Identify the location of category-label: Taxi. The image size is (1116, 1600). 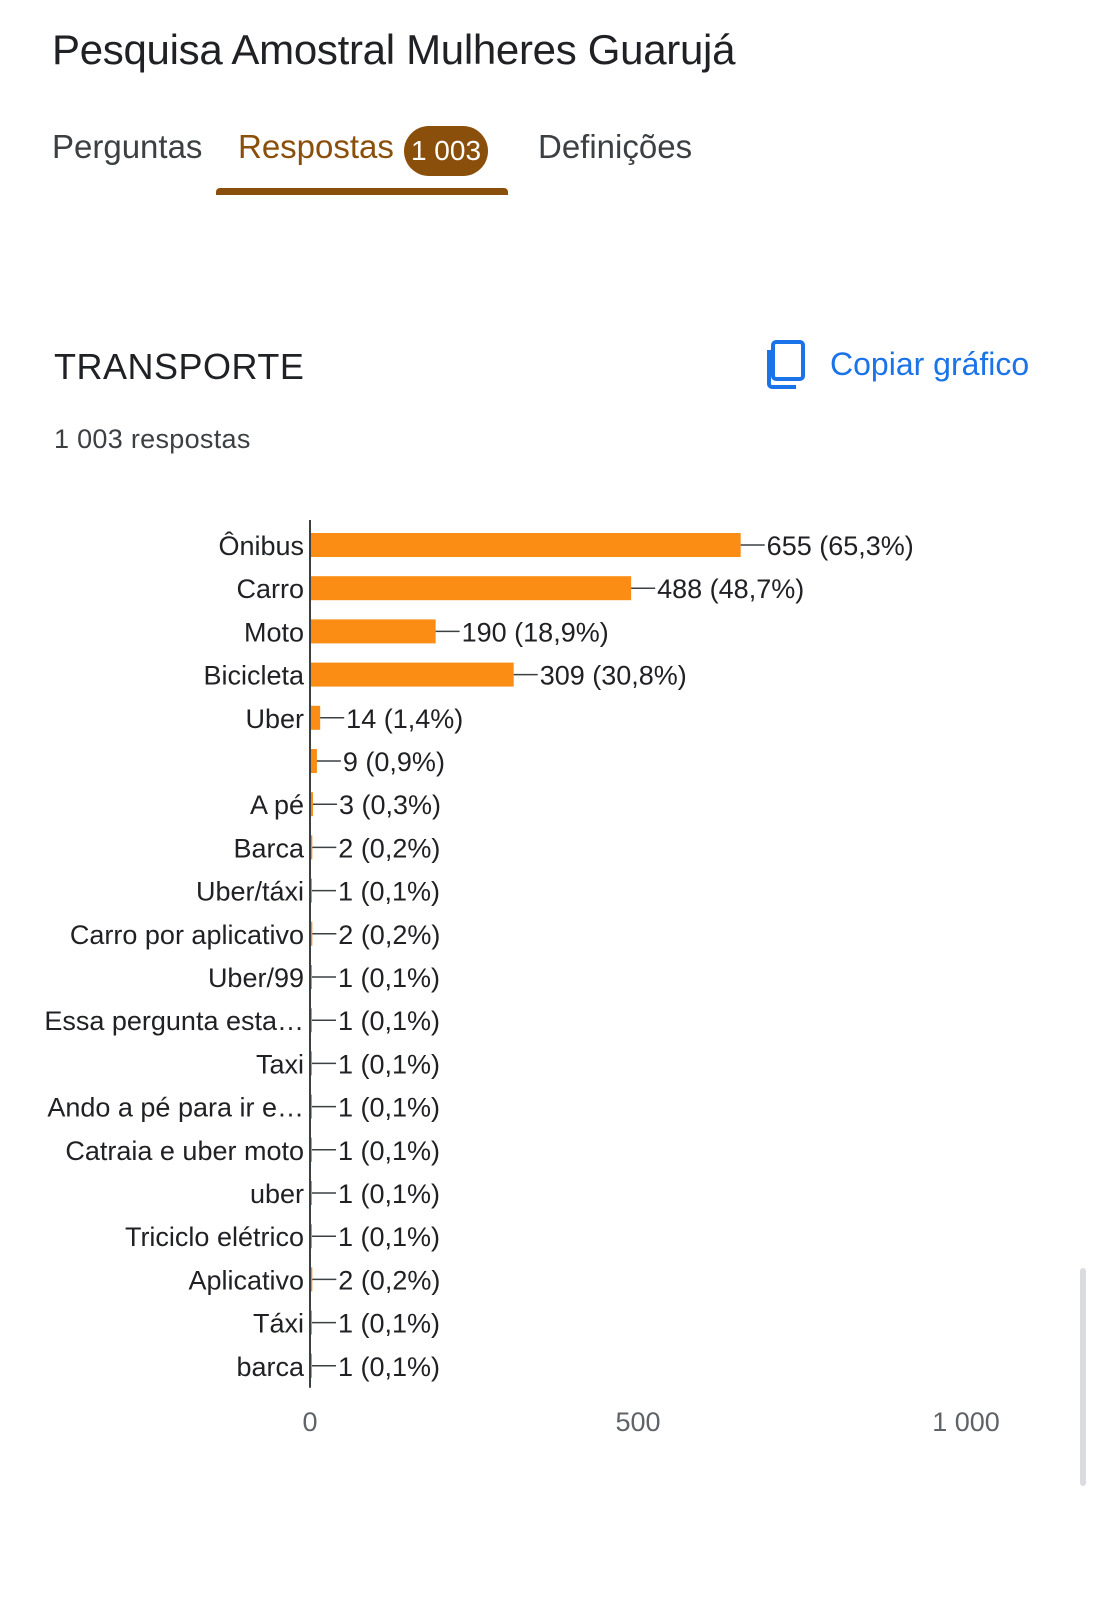
(280, 1064).